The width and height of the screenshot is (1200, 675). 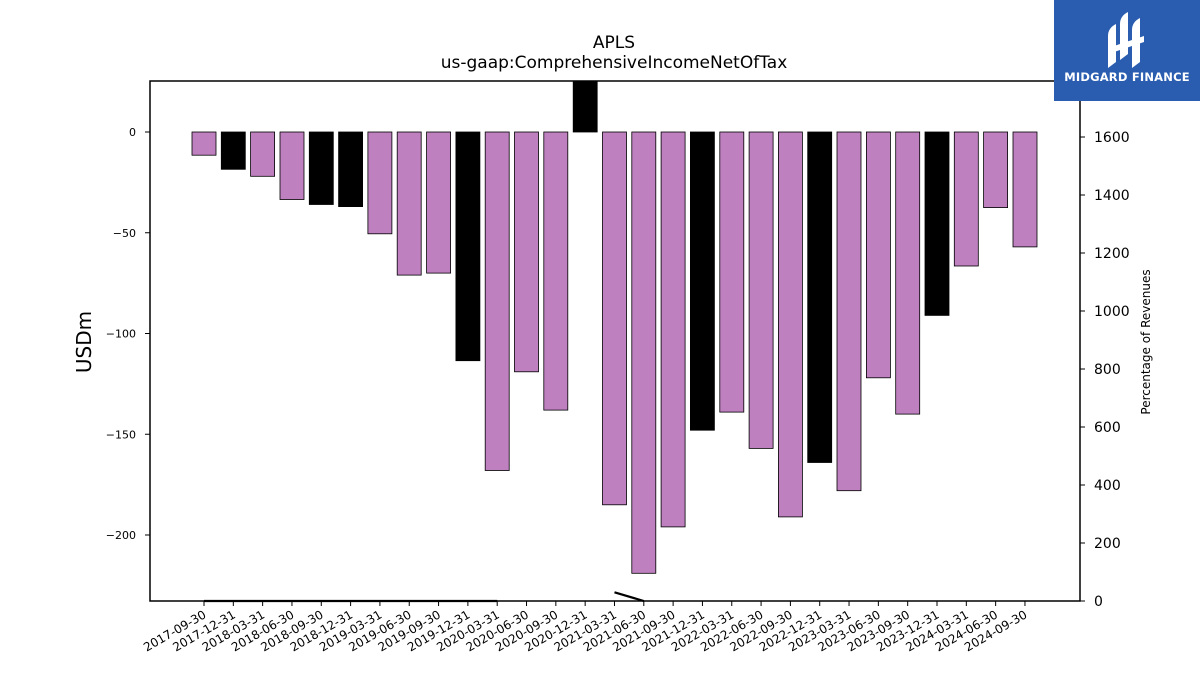 I want to click on left-axis: 0 −50 −100 −150 −200, so click(x=128, y=334).